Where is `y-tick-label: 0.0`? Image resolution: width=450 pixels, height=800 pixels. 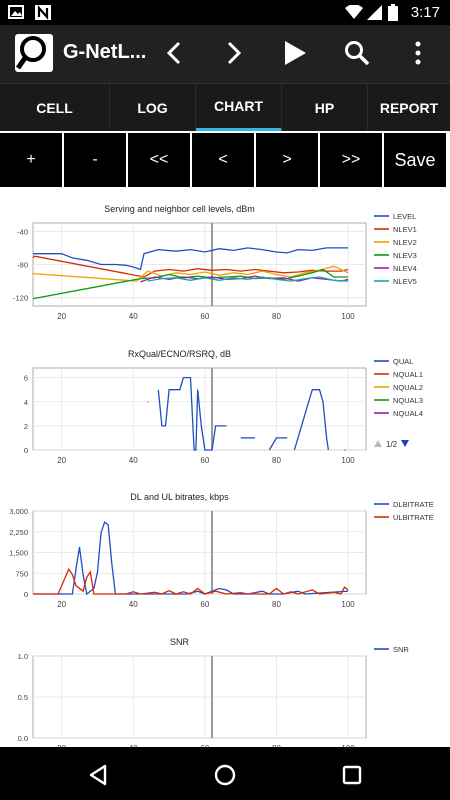
y-tick-label: 0.0 is located at coordinates (23, 738).